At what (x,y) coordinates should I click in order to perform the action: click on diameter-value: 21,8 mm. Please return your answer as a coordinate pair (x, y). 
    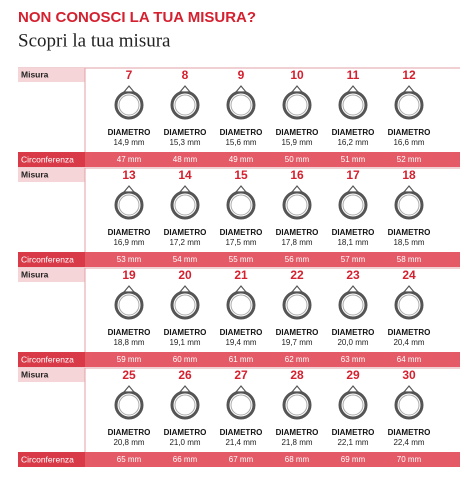
    Looking at the image, I should click on (296, 442).